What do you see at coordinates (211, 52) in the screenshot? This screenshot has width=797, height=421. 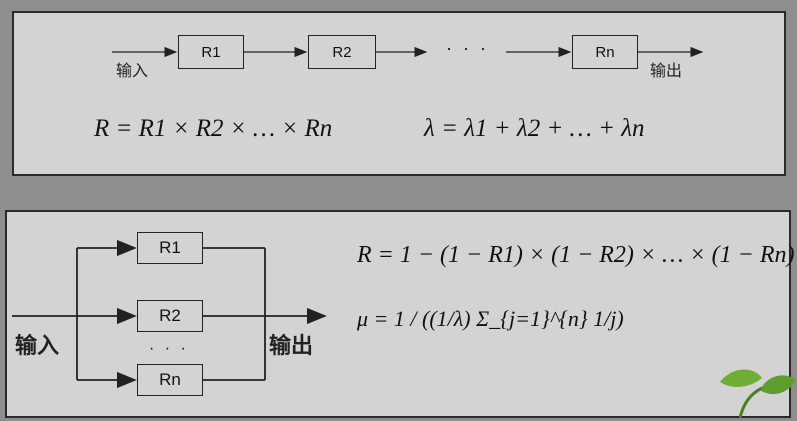 I see `series-box-r1: R1` at bounding box center [211, 52].